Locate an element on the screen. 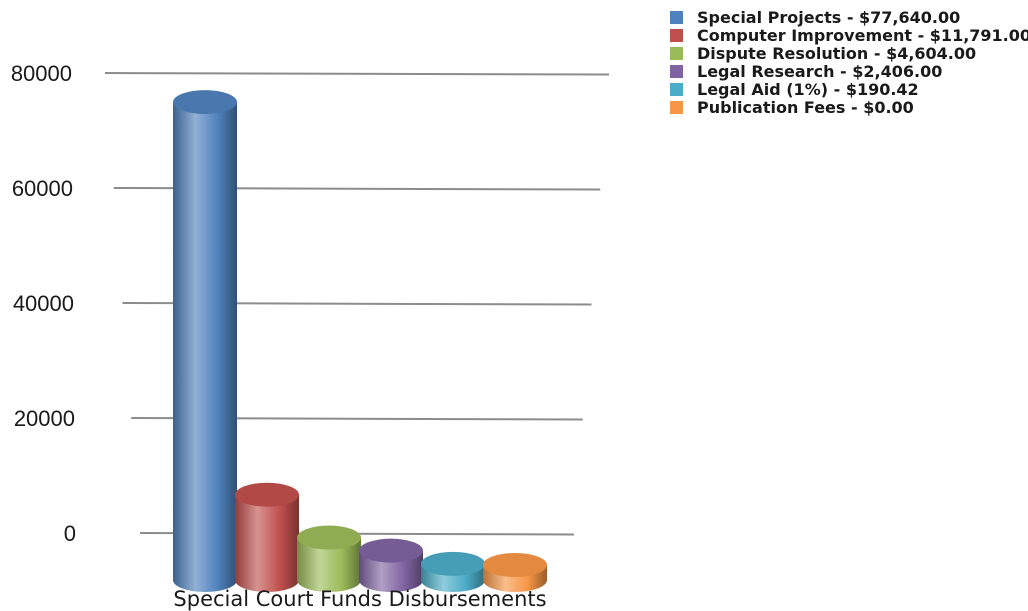 The width and height of the screenshot is (1028, 611). legend-item-1: Computer Improvement - $11,791.00 is located at coordinates (849, 35).